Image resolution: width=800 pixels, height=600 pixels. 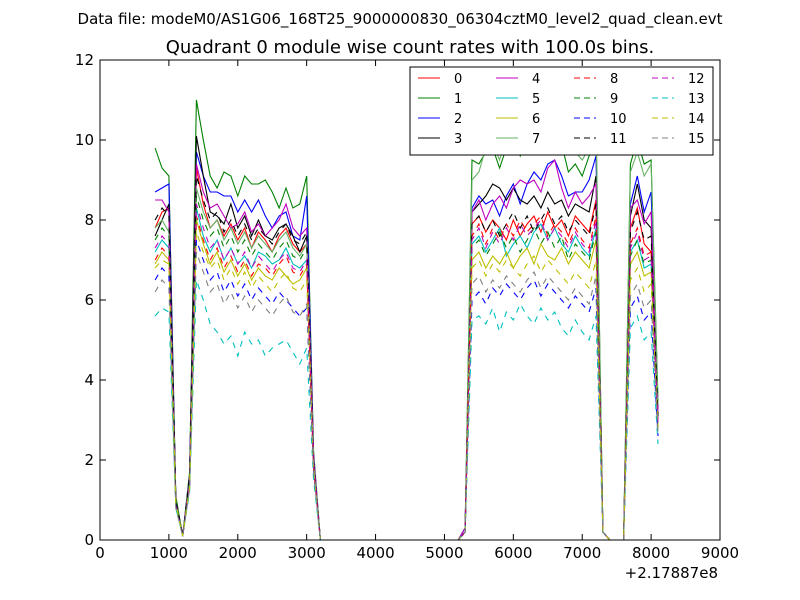 What do you see at coordinates (89, 540) in the screenshot?
I see `y-tick-label: 0` at bounding box center [89, 540].